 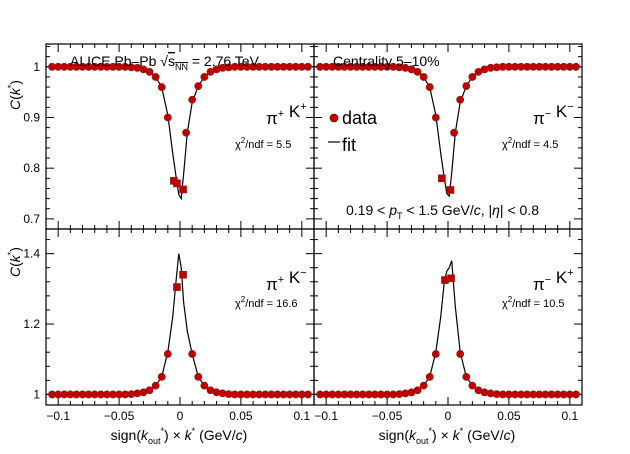 What do you see at coordinates (31, 324) in the screenshot?
I see `y-tick-label: 1.2` at bounding box center [31, 324].